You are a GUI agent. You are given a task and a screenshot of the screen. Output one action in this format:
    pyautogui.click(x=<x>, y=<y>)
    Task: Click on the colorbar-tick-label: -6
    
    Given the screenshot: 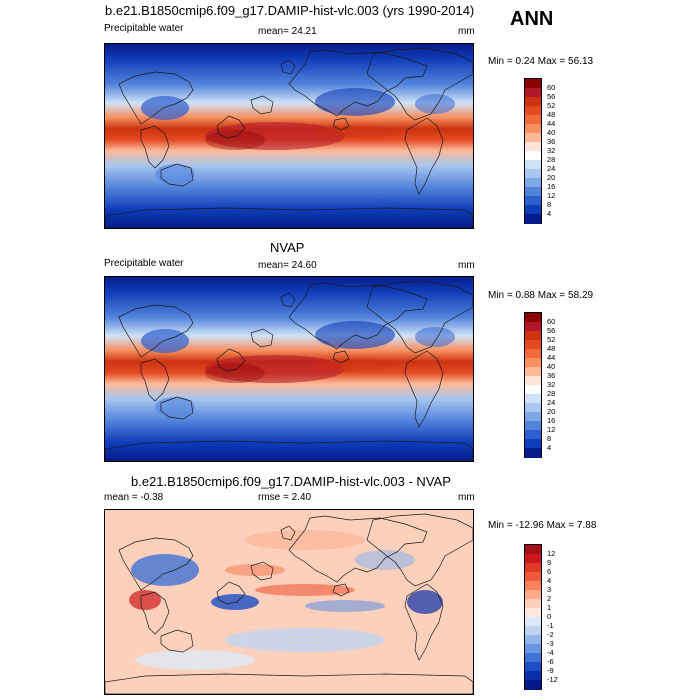 What is the action you would take?
    pyautogui.click(x=550, y=661)
    